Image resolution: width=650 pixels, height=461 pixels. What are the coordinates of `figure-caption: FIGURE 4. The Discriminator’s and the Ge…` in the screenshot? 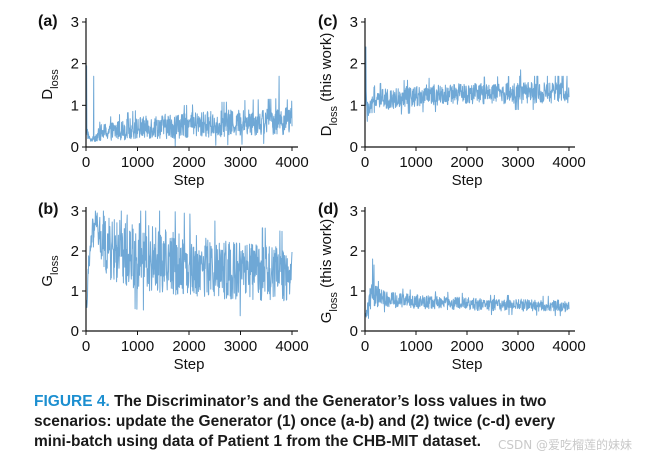 It's located at (314, 422).